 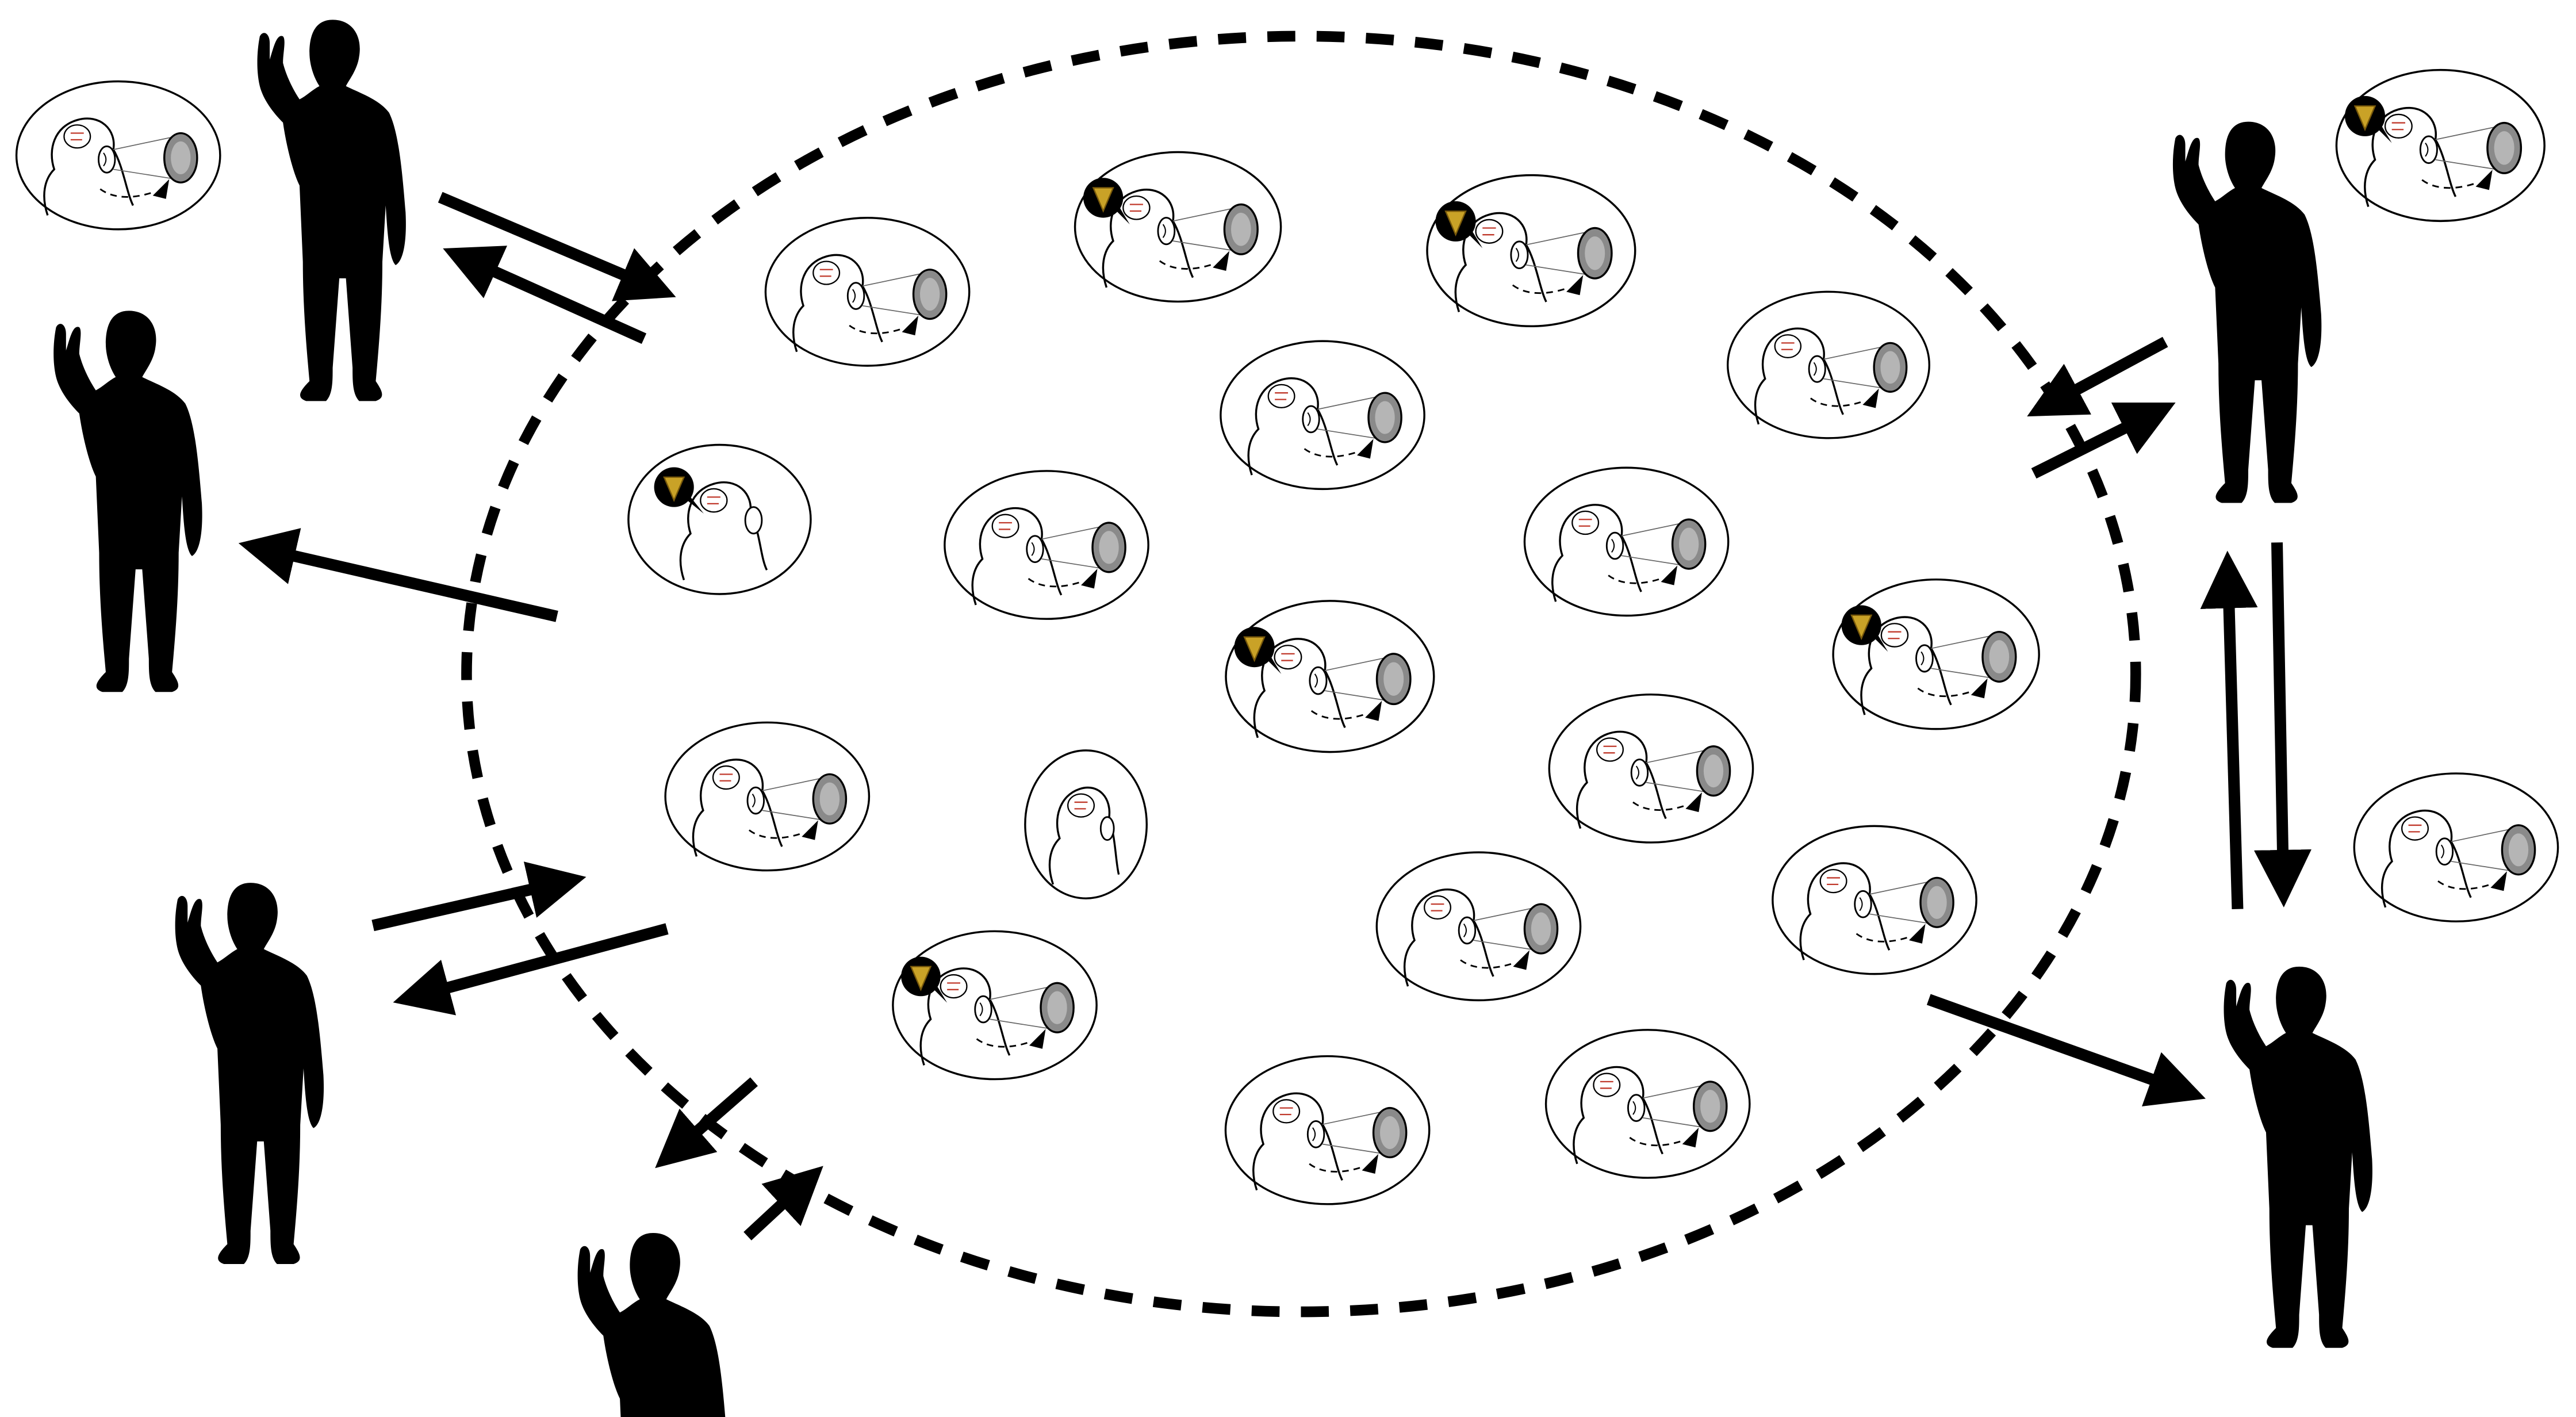 I want to click on thought-bubble-small-icon, so click(x=1086, y=824).